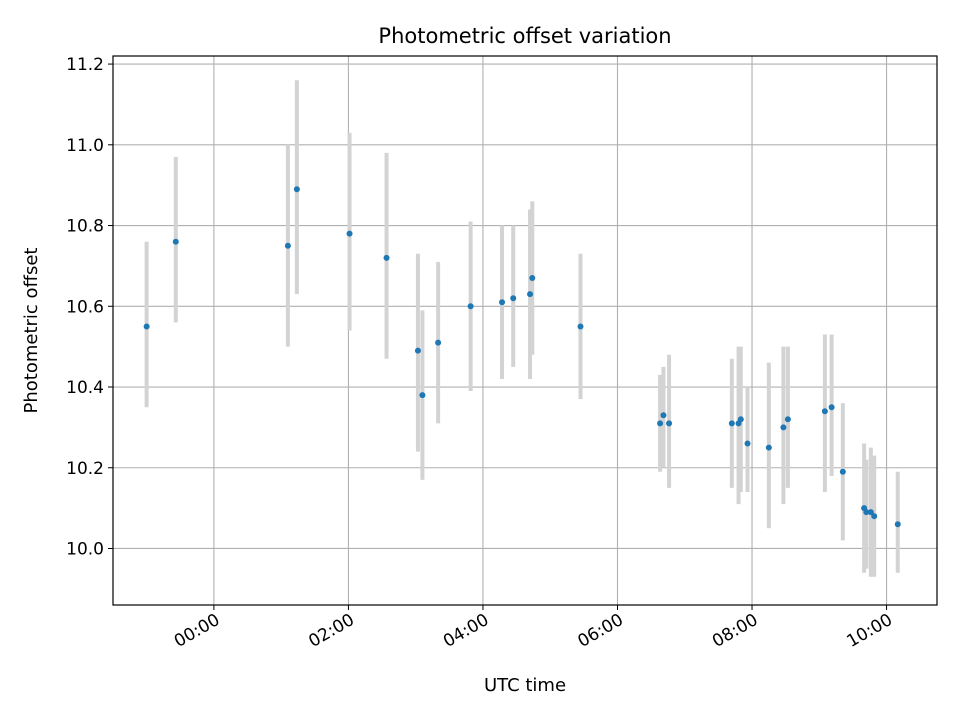  I want to click on x-tick-label: 02:00, so click(331, 631).